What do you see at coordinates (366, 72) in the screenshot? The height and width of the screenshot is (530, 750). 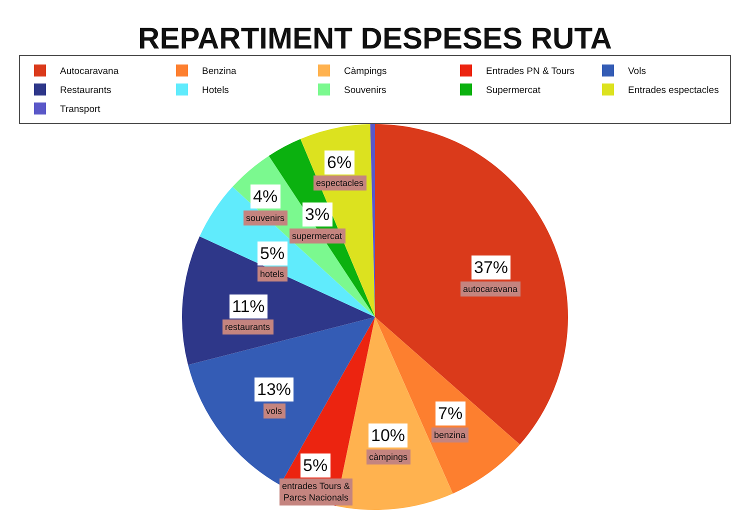 I see `legend-label: Càmpings` at bounding box center [366, 72].